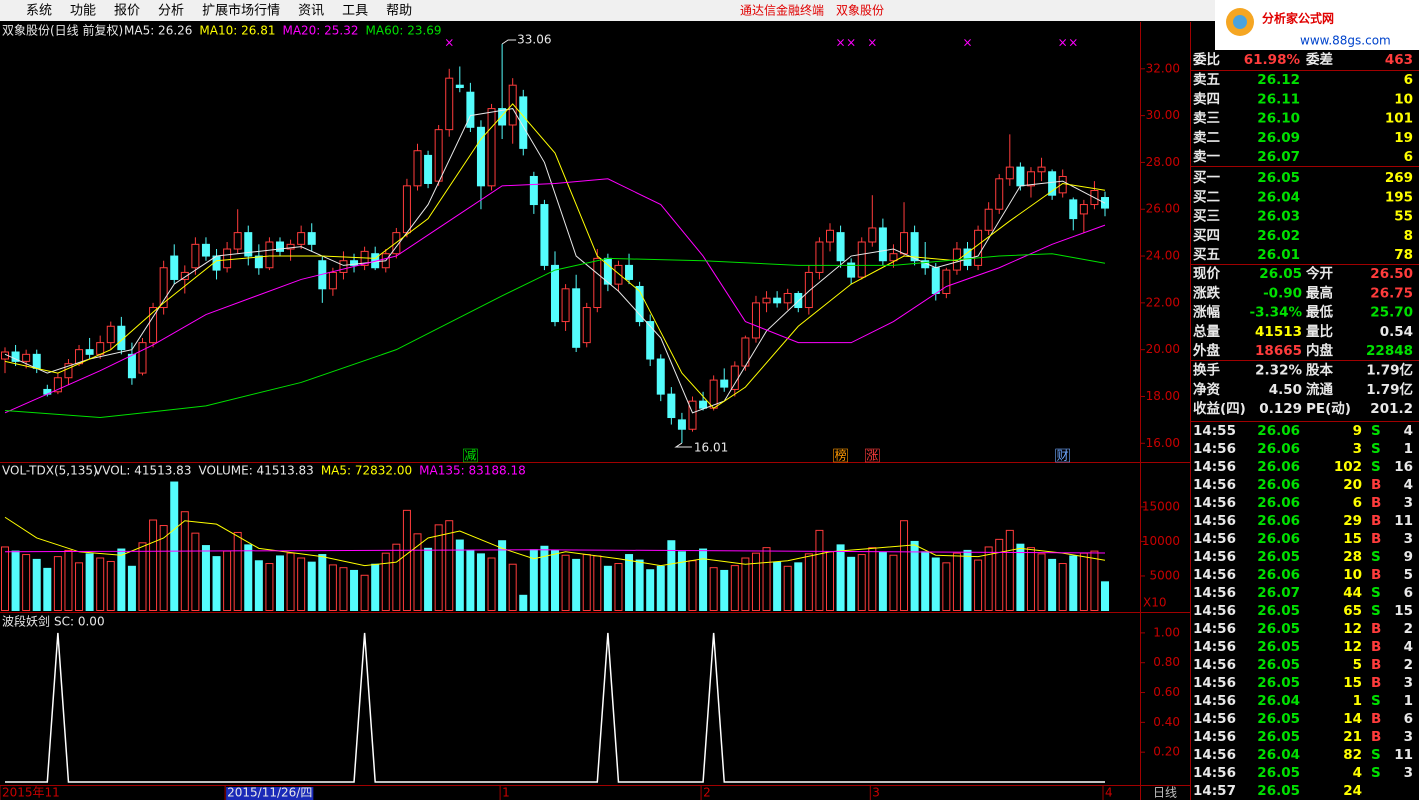 The width and height of the screenshot is (1419, 800). I want to click on tick-price: 26.07, so click(1278, 593).